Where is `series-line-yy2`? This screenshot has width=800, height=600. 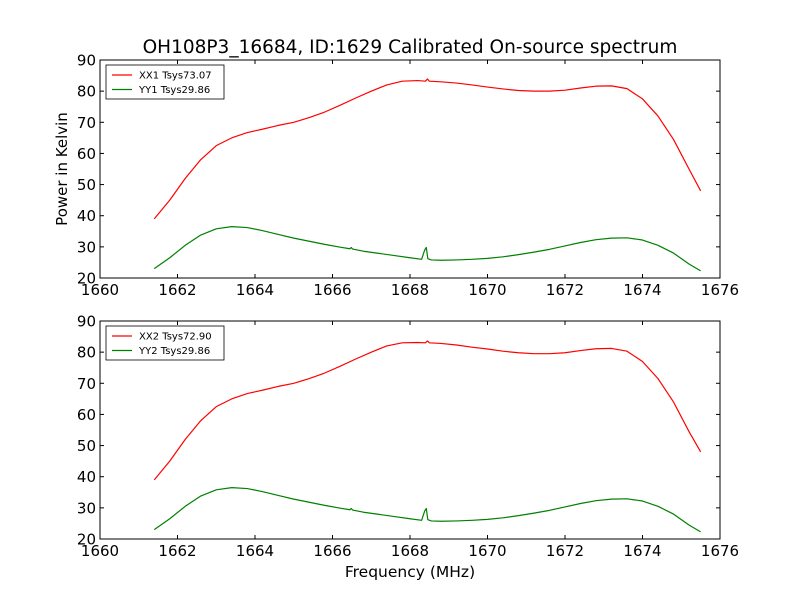
series-line-yy2 is located at coordinates (427, 510).